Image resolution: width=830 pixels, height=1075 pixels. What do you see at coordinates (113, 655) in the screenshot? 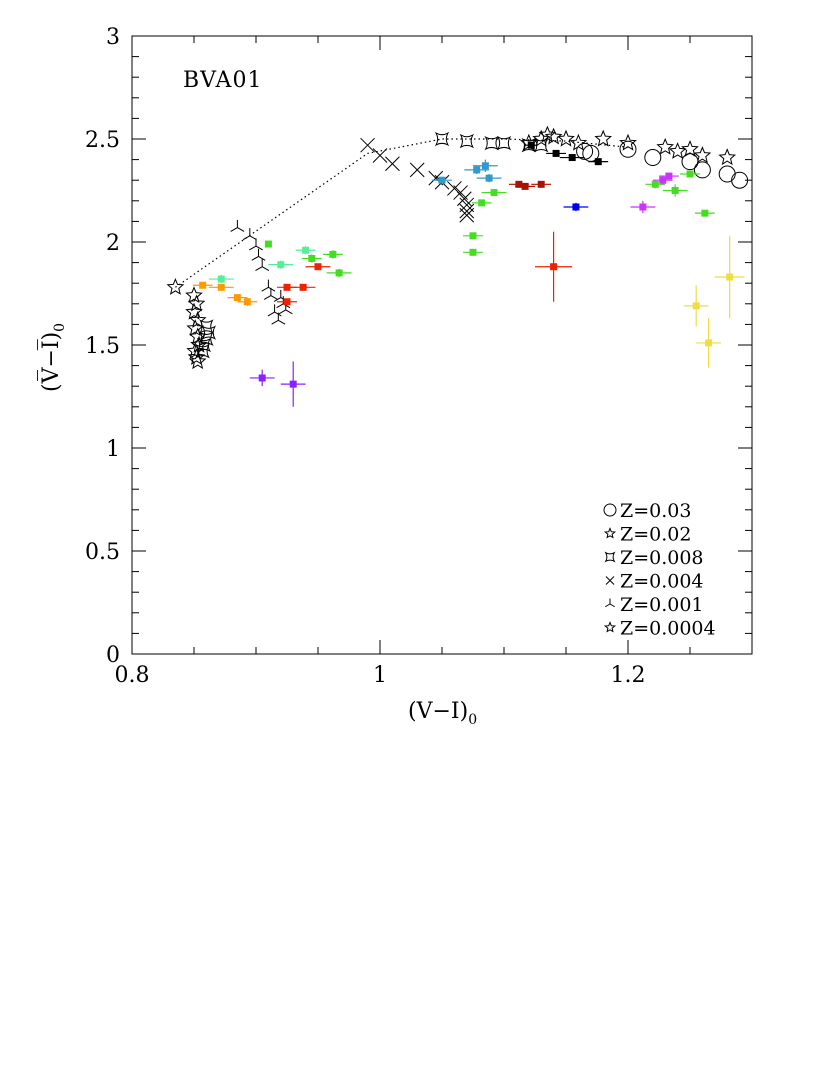
I see `y-tick-label: 0` at bounding box center [113, 655].